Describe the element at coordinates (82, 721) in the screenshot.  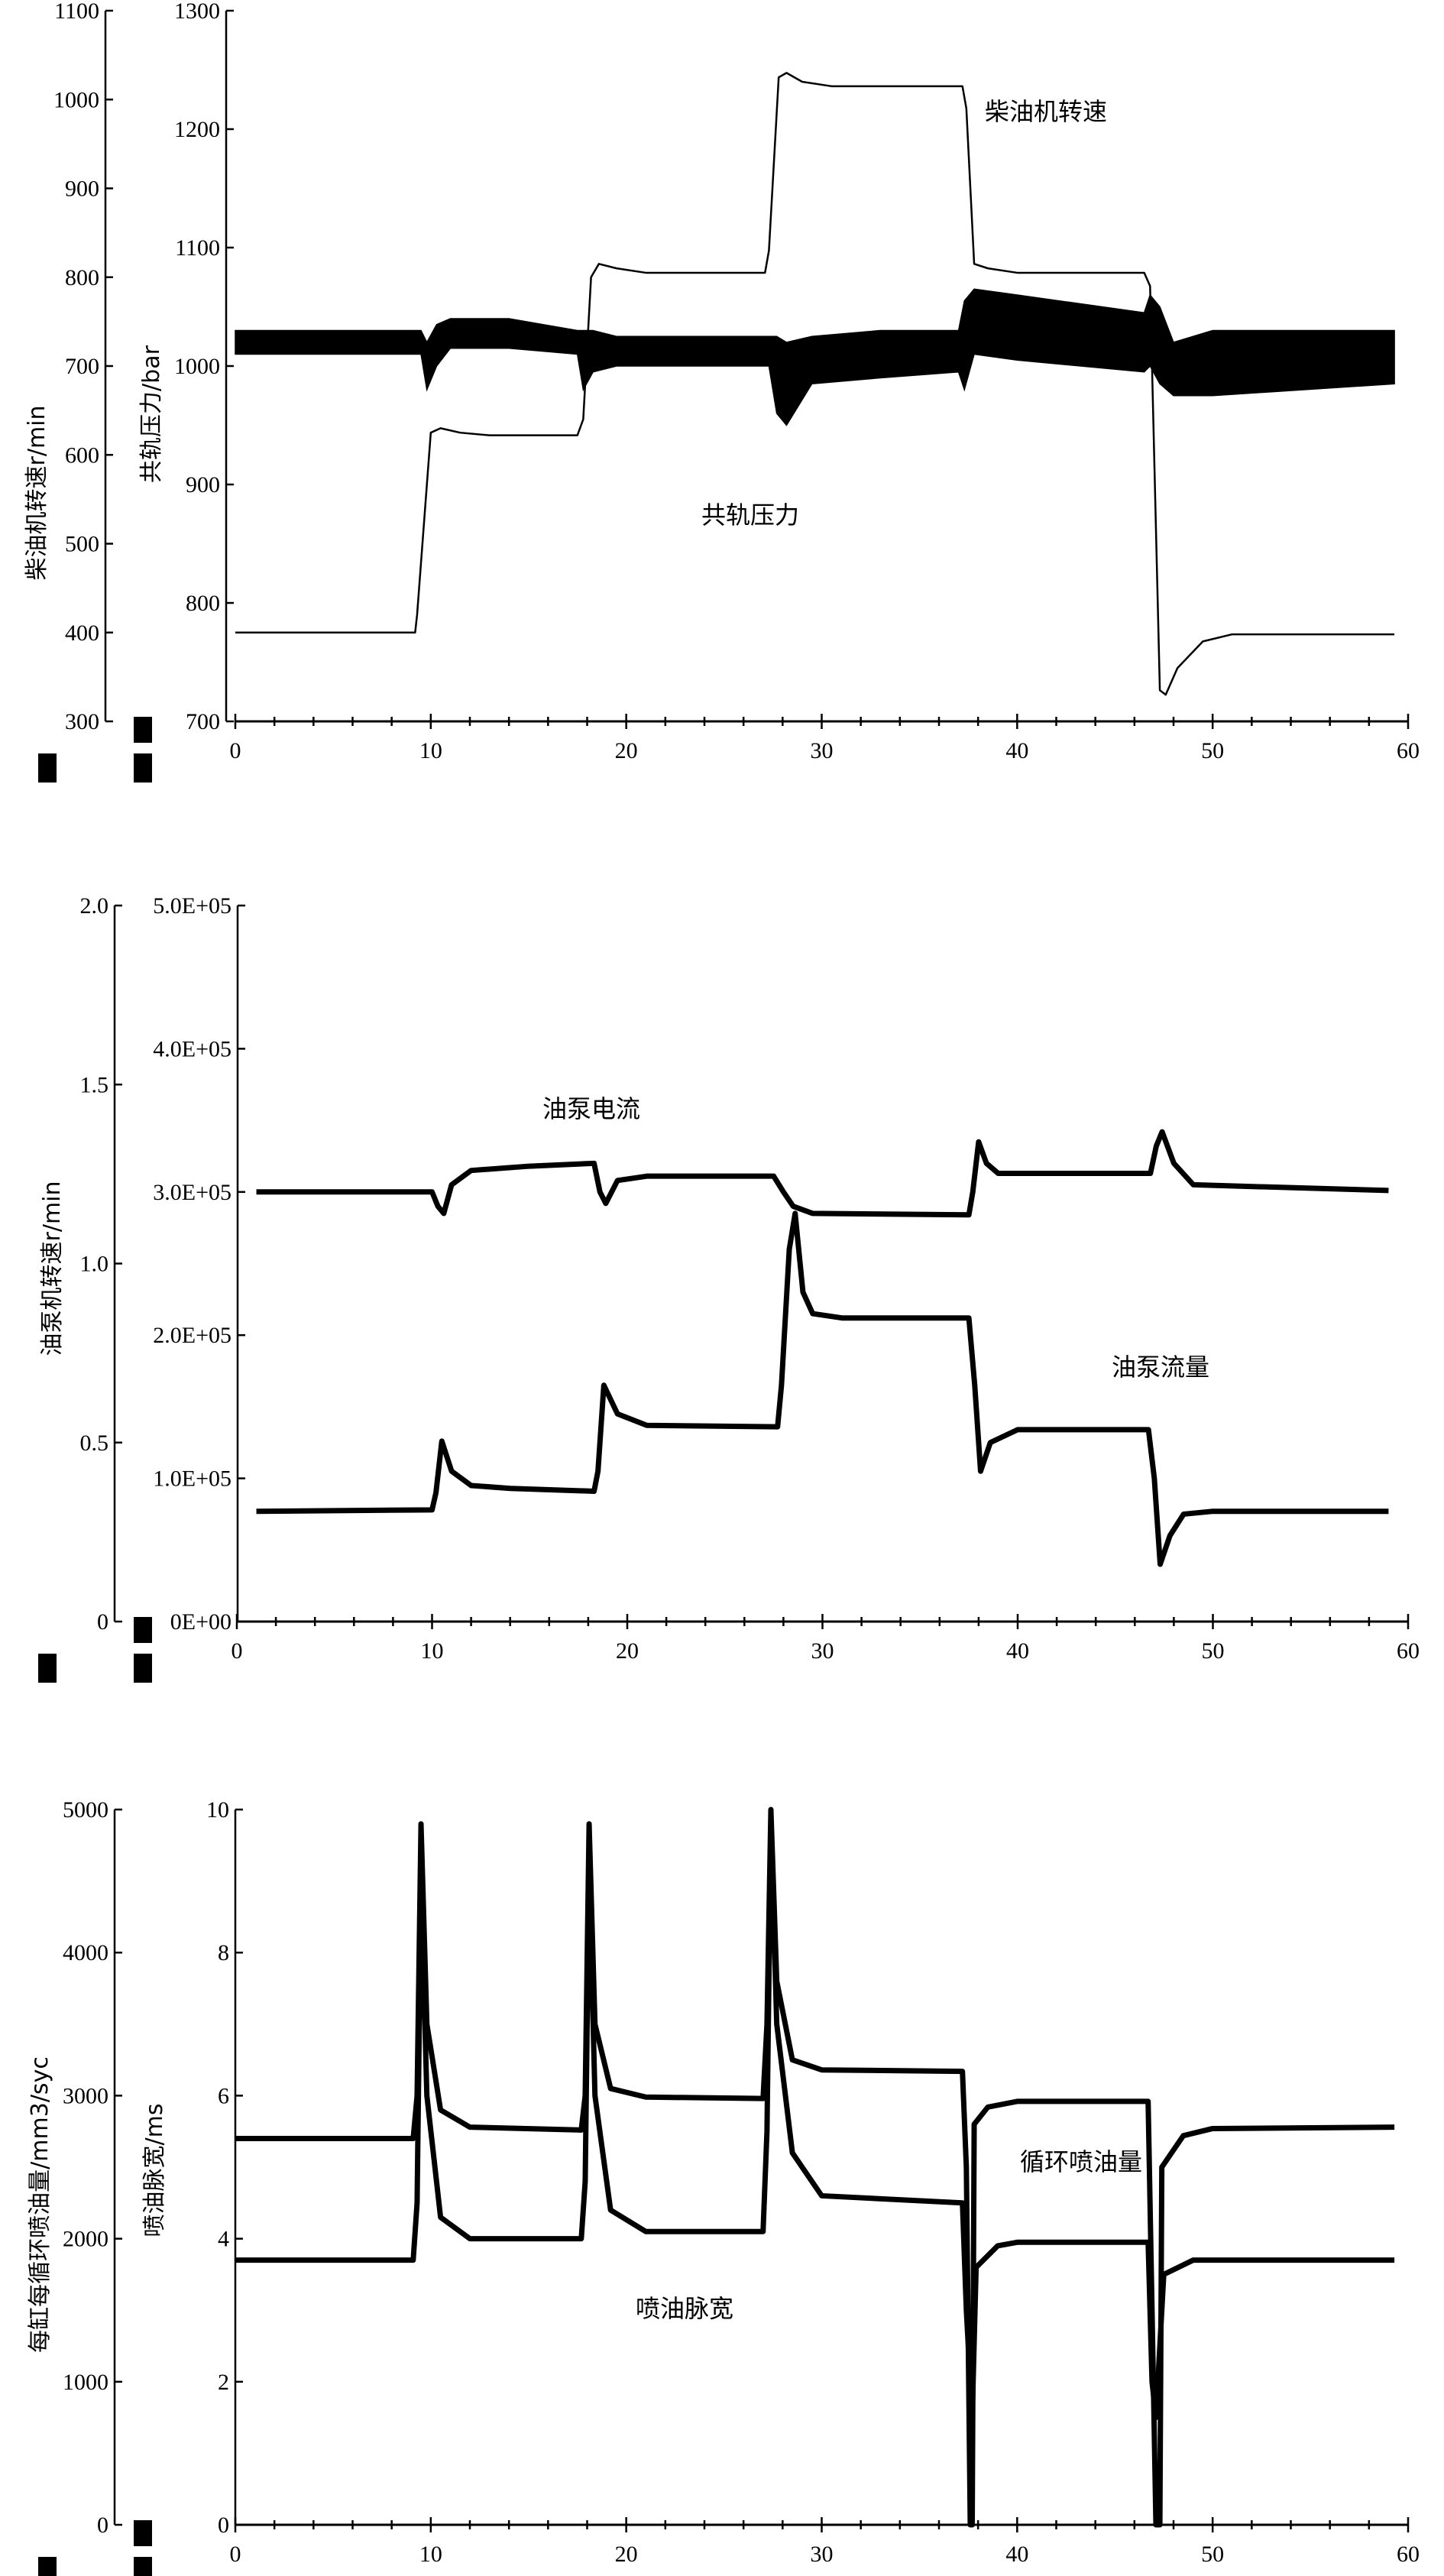
I see `left-axis-0-tick-label: 300` at that location.